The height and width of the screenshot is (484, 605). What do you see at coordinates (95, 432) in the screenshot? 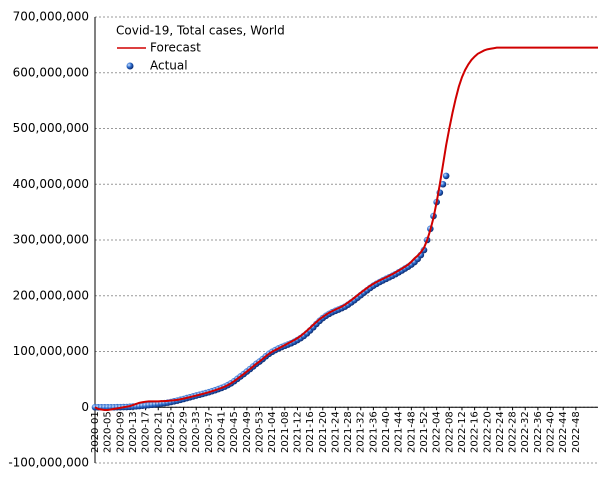
I see `x-tick-label: 2020-01` at bounding box center [95, 432].